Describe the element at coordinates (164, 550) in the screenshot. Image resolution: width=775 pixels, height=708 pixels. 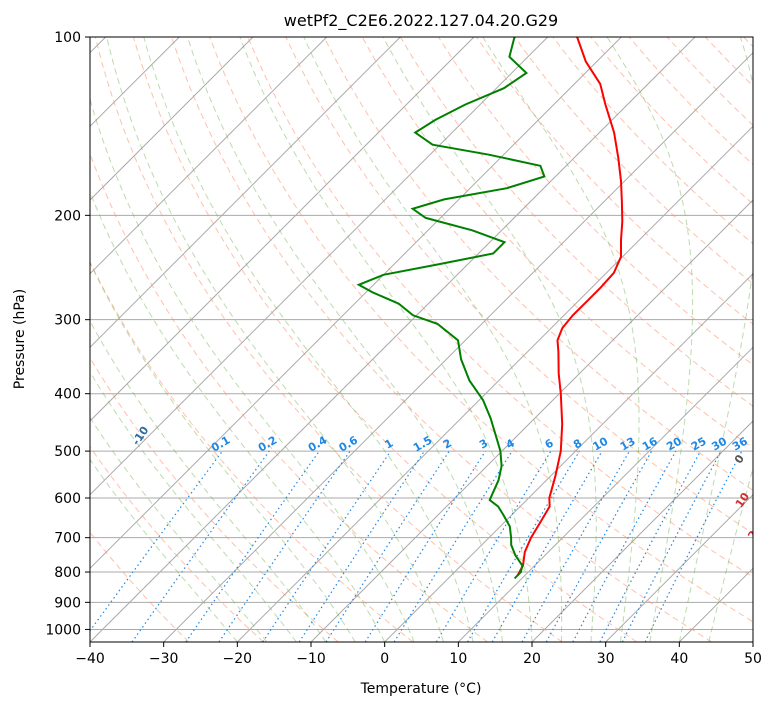
I see `moist-adiabat--20` at that location.